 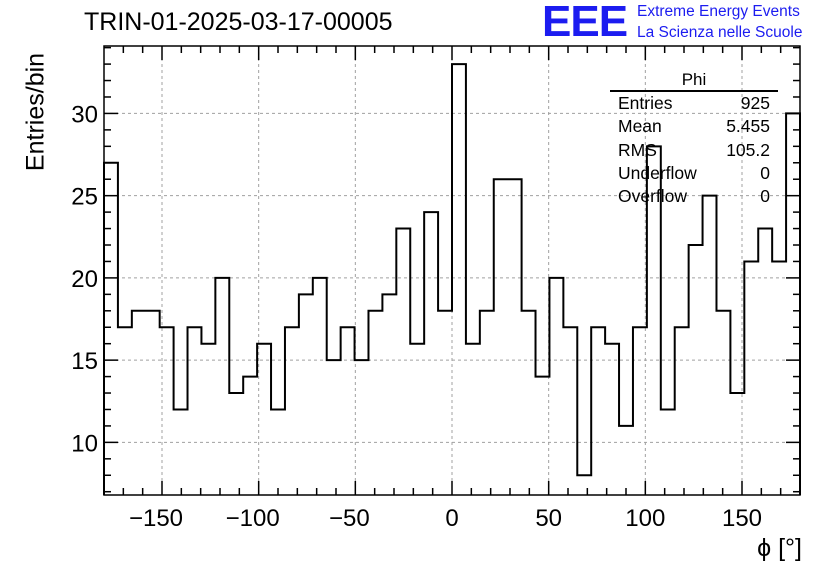 I want to click on y-tick-label: 25, so click(x=84, y=197).